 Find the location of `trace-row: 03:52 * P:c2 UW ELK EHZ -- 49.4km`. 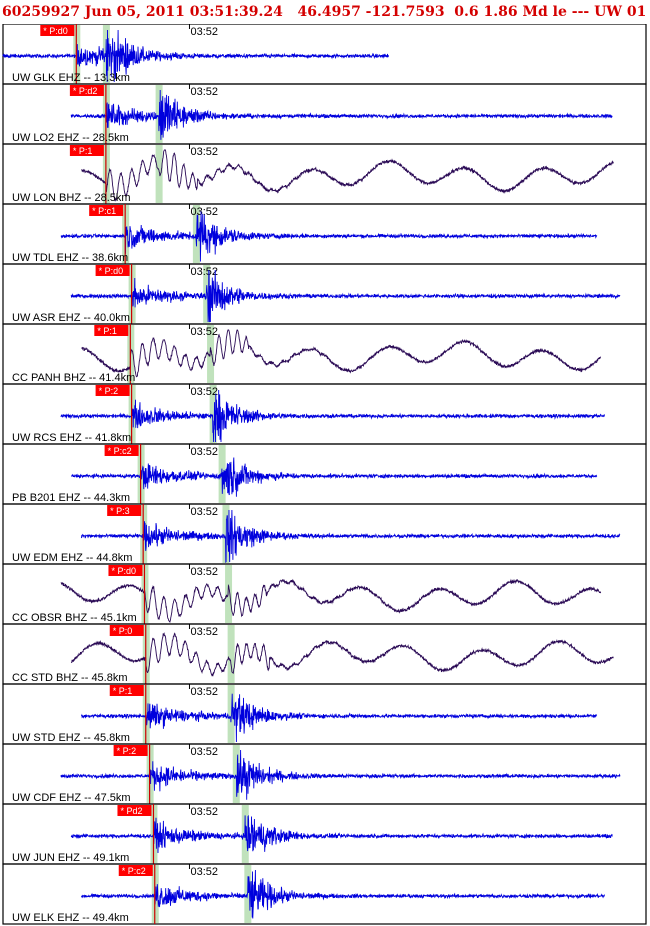

trace-row: 03:52 * P:c2 UW ELK EHZ -- 49.4km is located at coordinates (324, 894).